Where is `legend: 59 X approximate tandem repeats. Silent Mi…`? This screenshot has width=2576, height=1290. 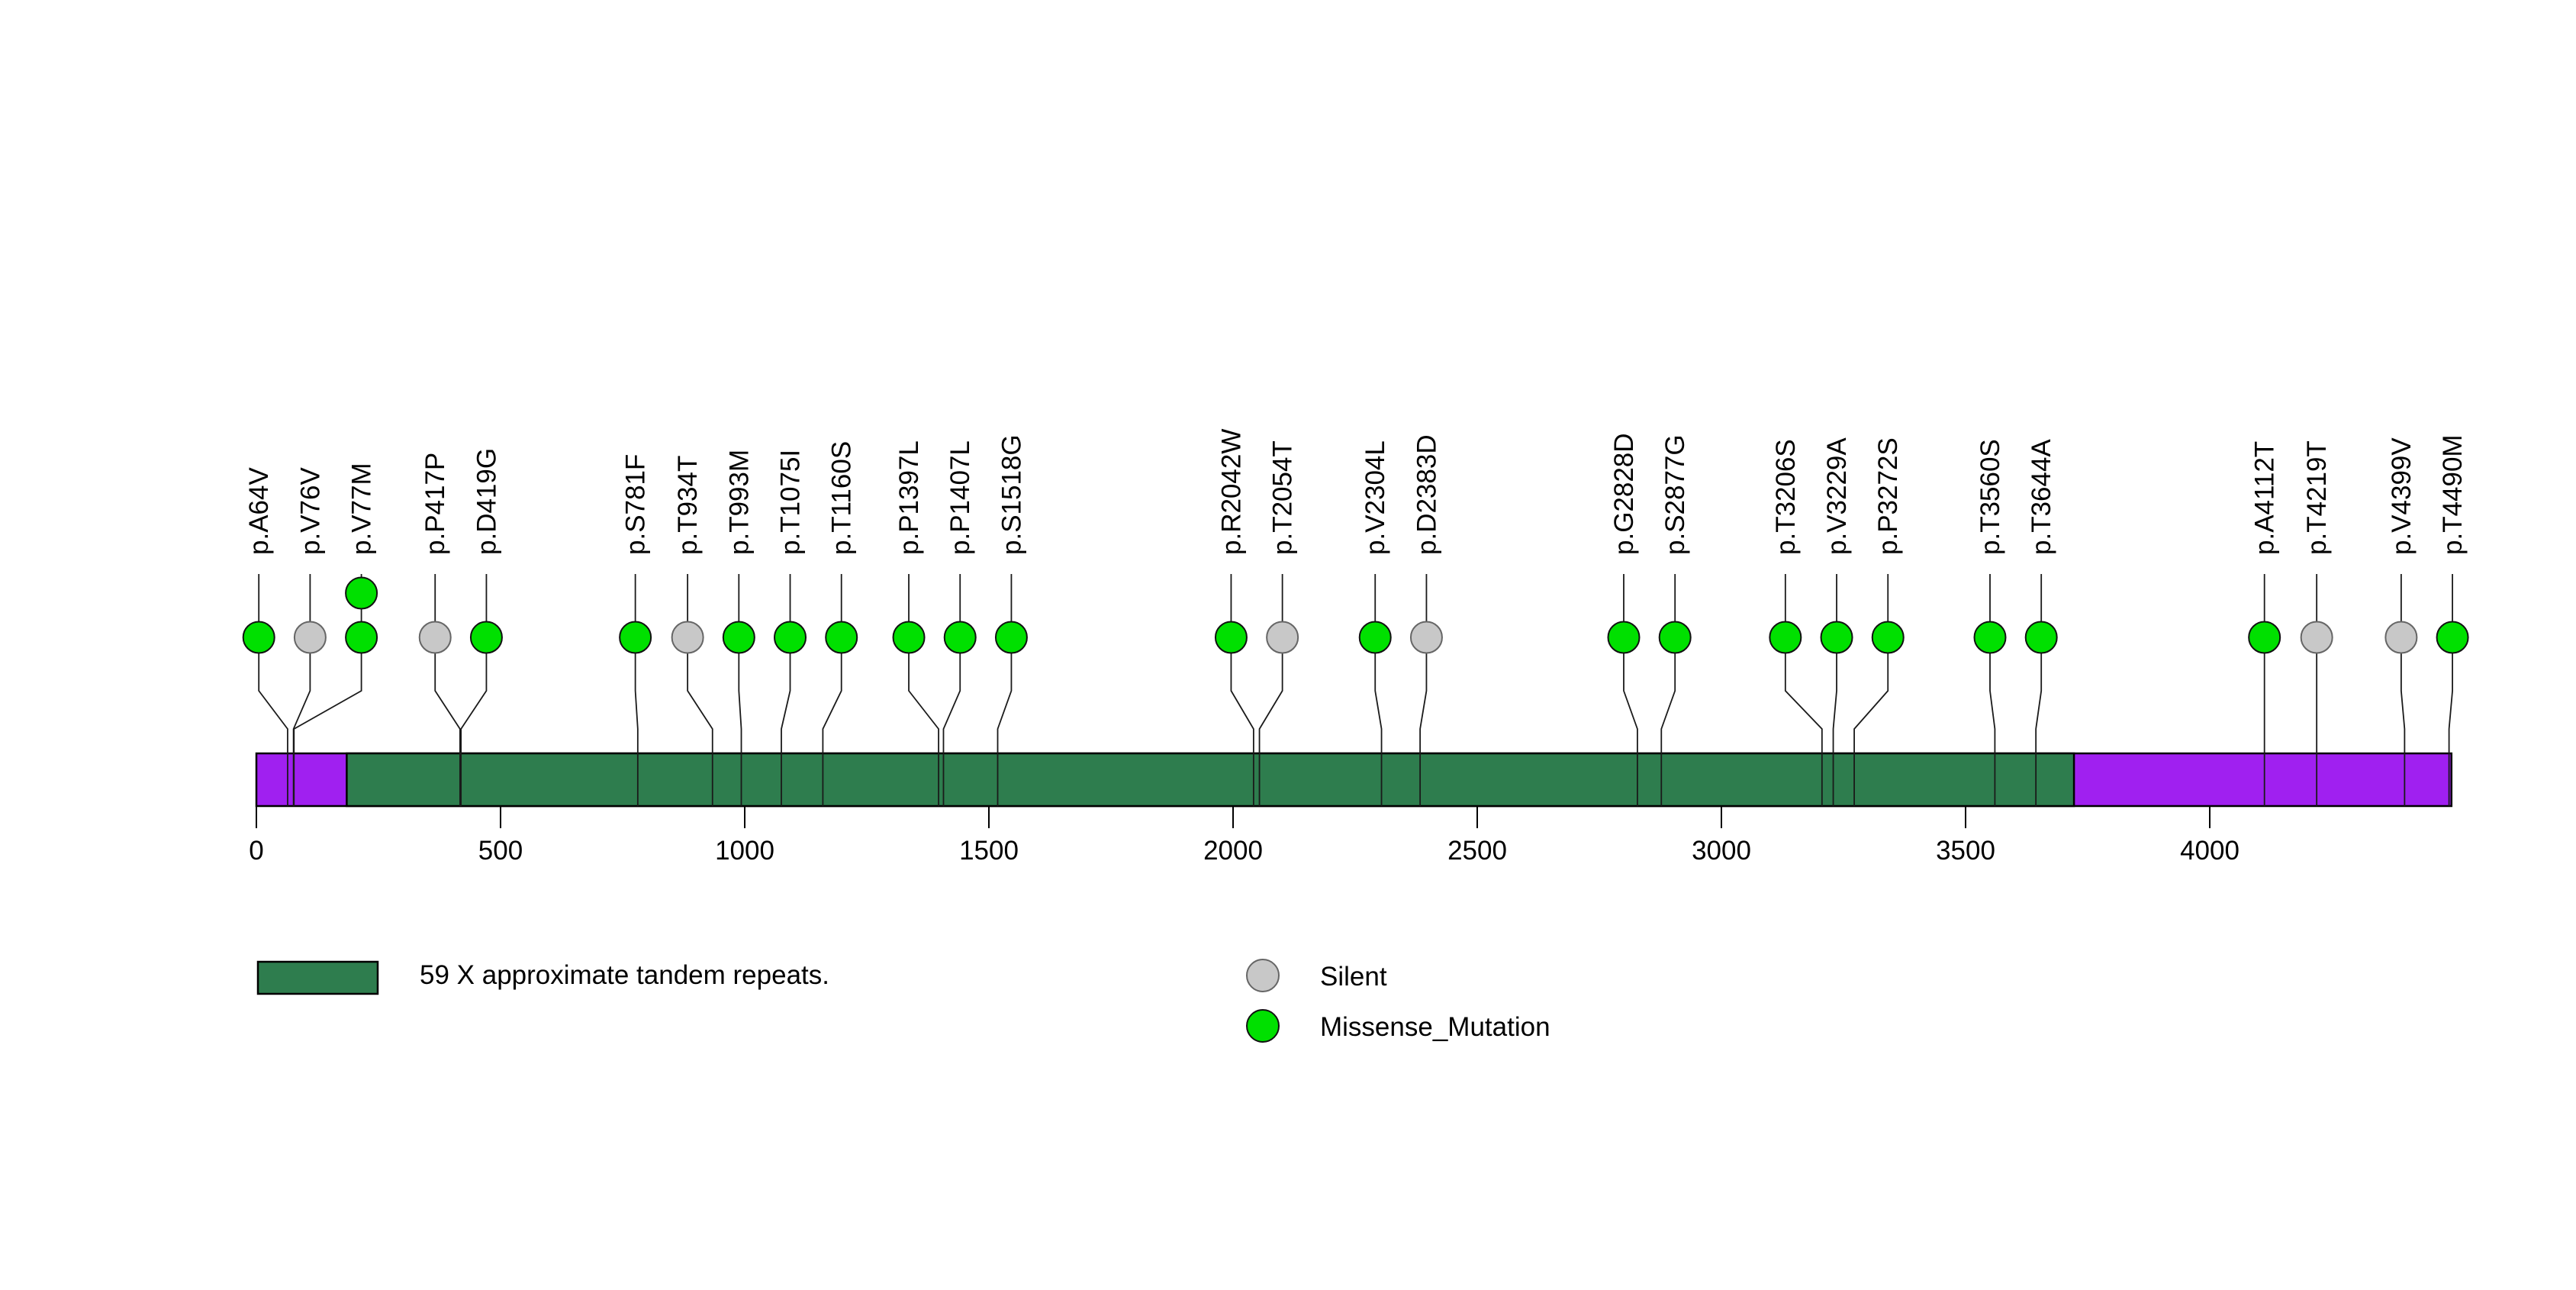 legend: 59 X approximate tandem repeats. Silent Mi… is located at coordinates (903, 1001).